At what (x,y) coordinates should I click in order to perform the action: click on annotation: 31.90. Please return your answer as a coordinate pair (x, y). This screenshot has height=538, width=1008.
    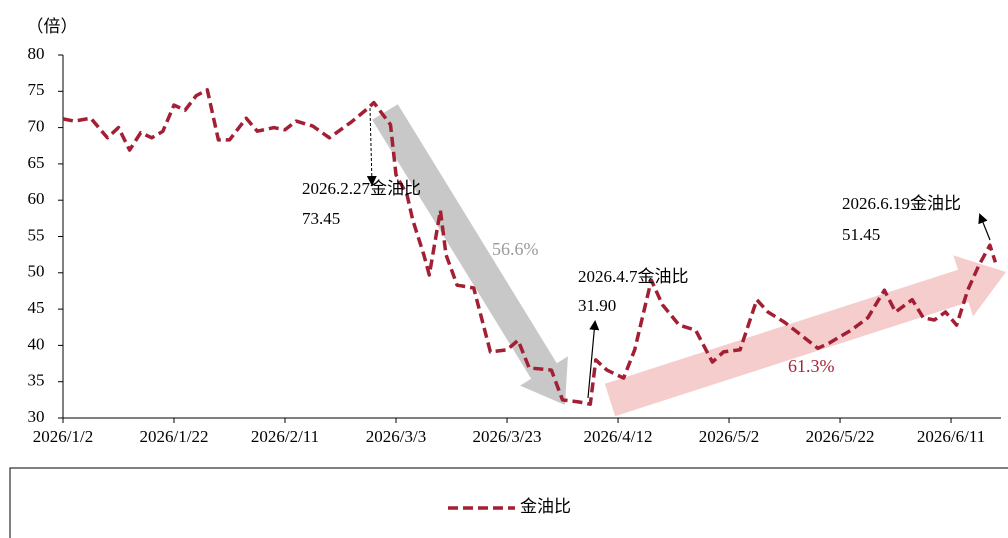
    Looking at the image, I should click on (597, 305).